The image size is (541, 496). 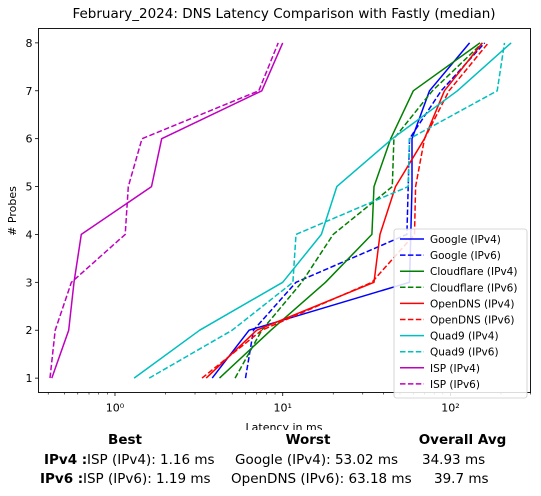 I want to click on legend-entry: OpenDNS (IPv4), so click(x=472, y=304).